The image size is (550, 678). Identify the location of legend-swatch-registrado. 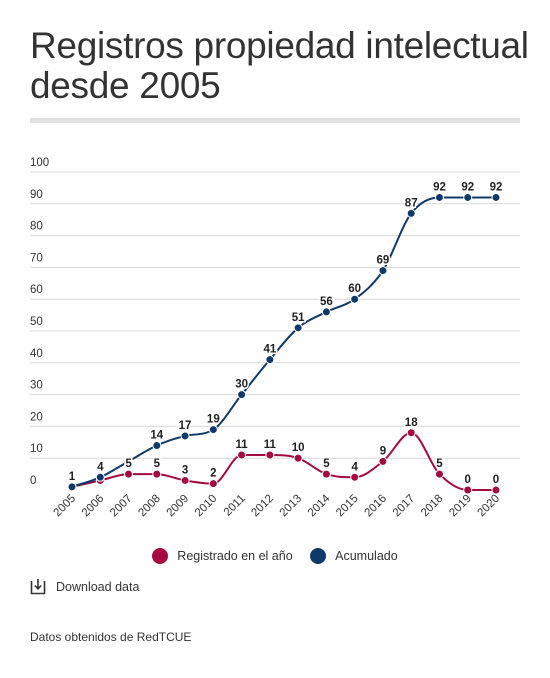
(160, 556).